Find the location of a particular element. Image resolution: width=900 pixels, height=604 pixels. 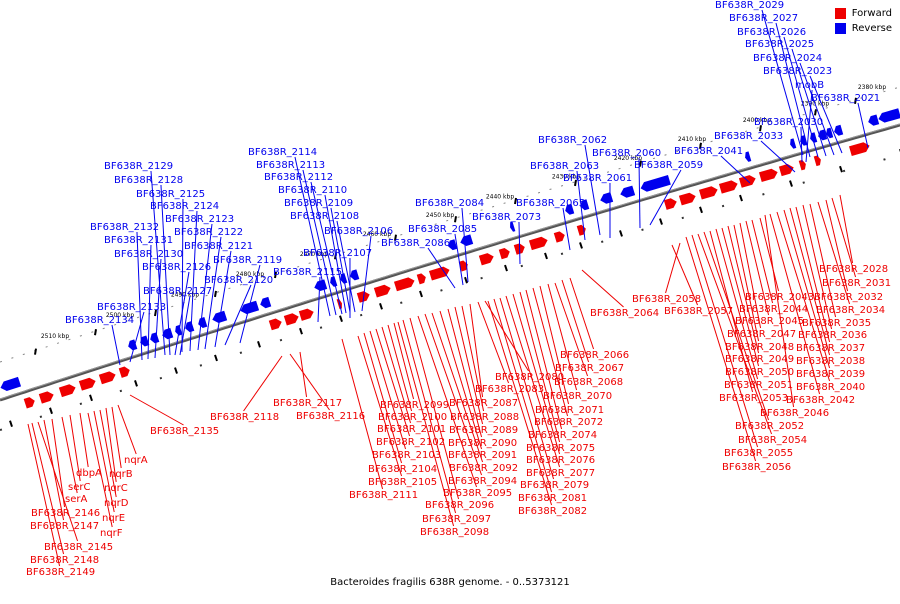

reverse-gene-label: BF638R_2059 is located at coordinates (668, 165).